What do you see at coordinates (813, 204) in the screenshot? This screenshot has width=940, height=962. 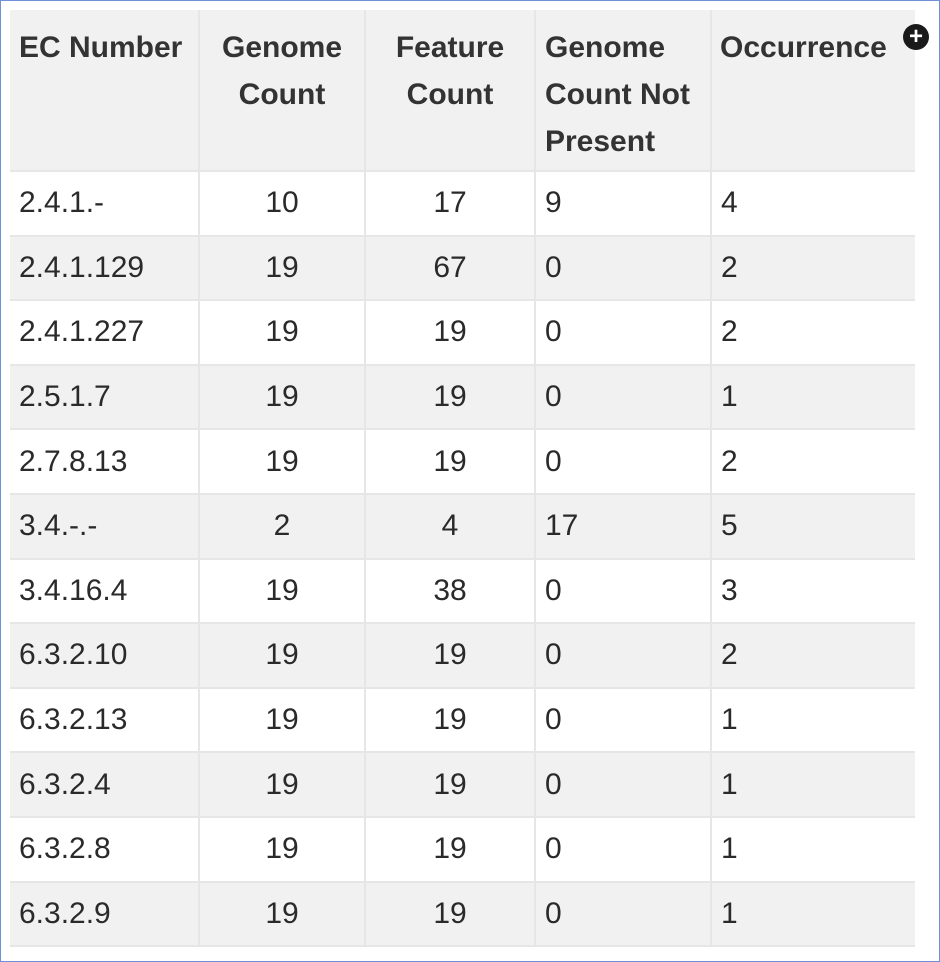 I see `cell-occurrence: 4` at bounding box center [813, 204].